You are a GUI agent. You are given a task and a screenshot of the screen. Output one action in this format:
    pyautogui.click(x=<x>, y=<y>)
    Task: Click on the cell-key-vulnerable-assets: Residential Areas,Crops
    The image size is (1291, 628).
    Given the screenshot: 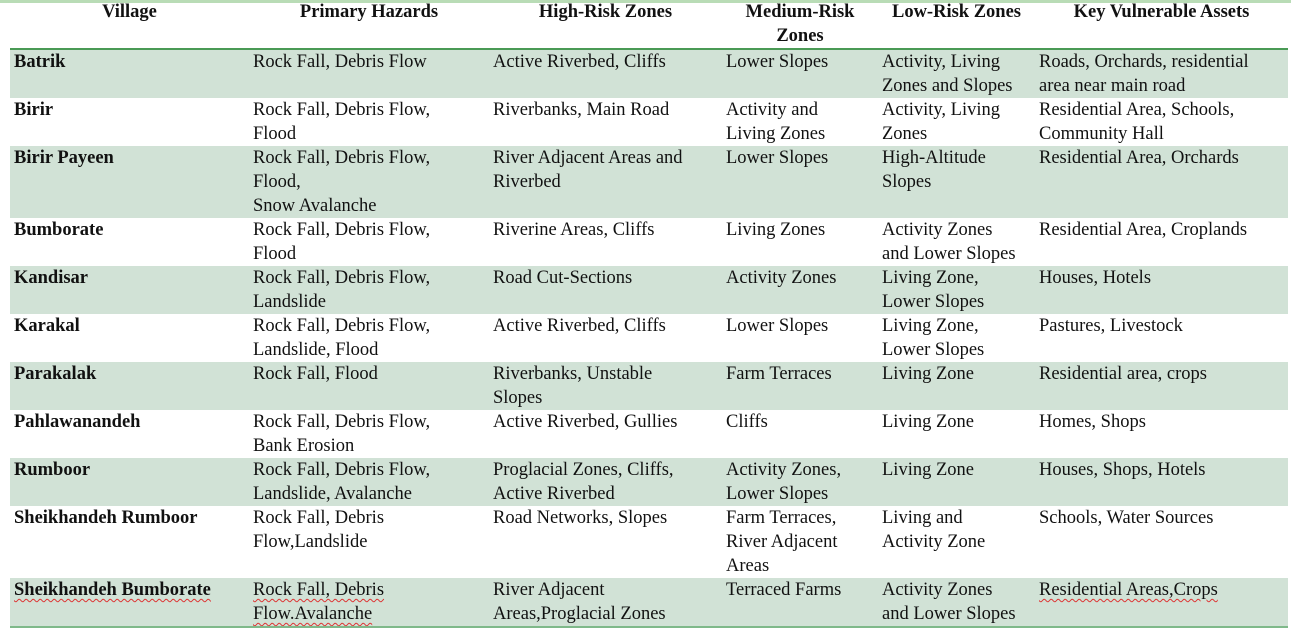 What is the action you would take?
    pyautogui.click(x=1161, y=602)
    